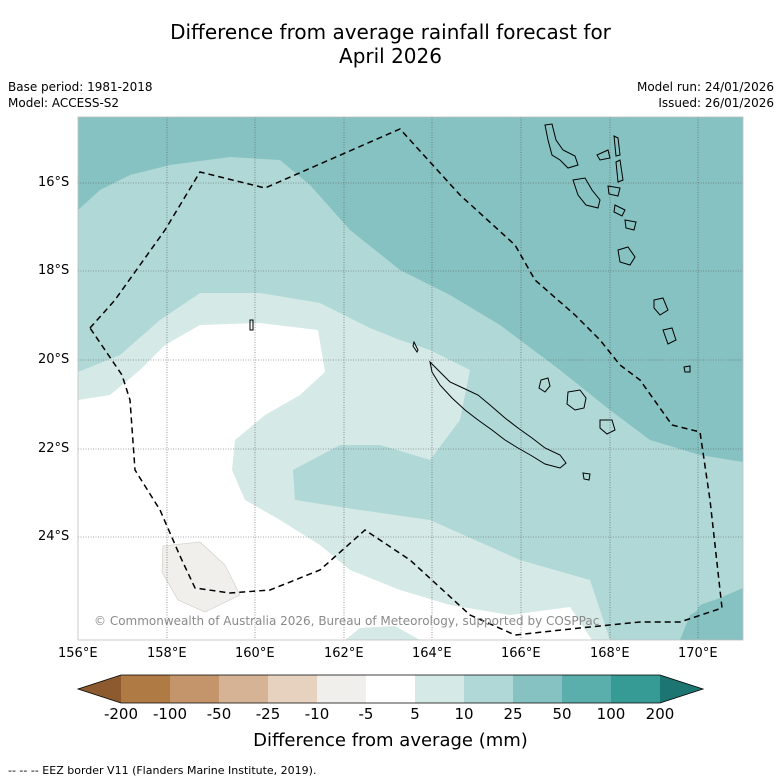 This screenshot has width=781, height=781. What do you see at coordinates (64, 103) in the screenshot?
I see `model-name: Model: ACCESS-S2` at bounding box center [64, 103].